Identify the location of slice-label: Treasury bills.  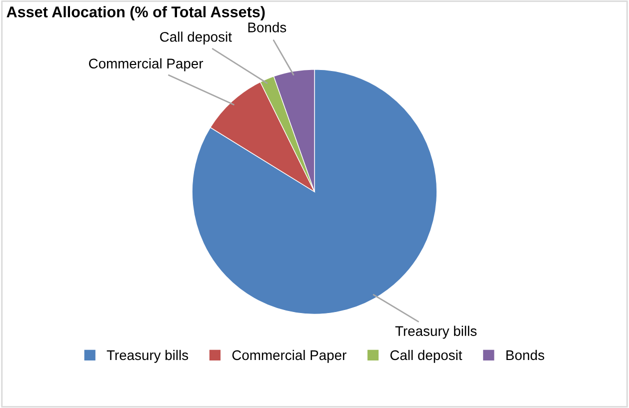
(436, 332).